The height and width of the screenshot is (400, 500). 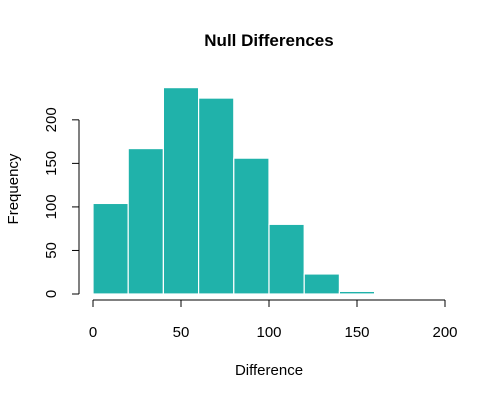 What do you see at coordinates (51, 163) in the screenshot?
I see `y-tick-label: 150` at bounding box center [51, 163].